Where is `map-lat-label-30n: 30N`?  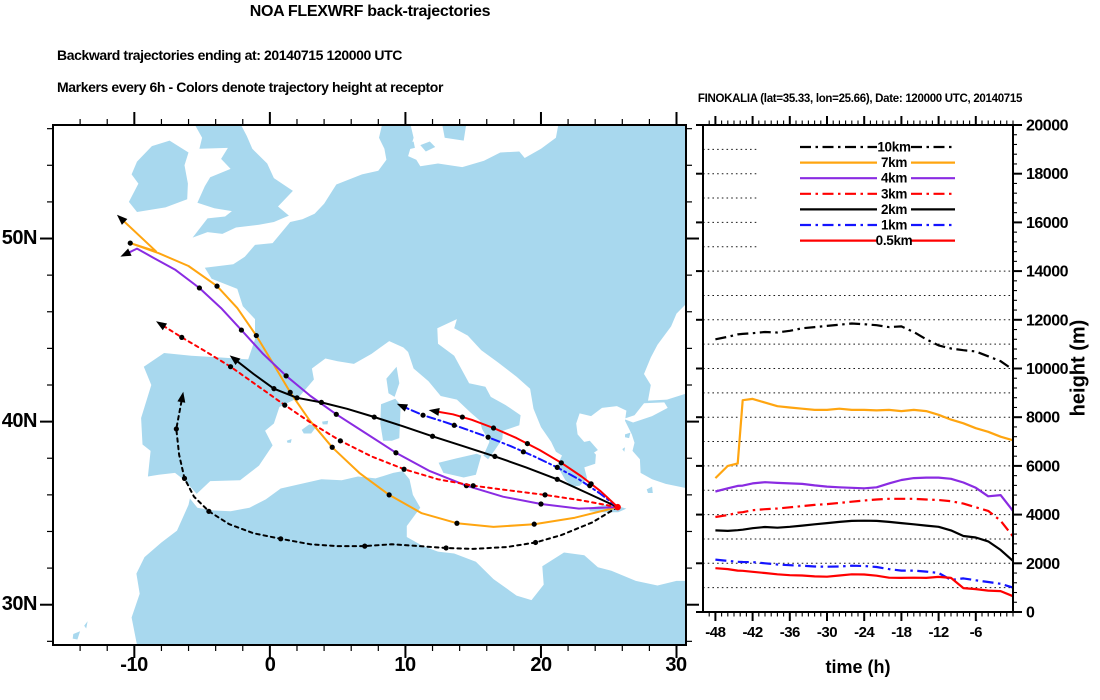 map-lat-label-30n: 30N is located at coordinates (19, 604).